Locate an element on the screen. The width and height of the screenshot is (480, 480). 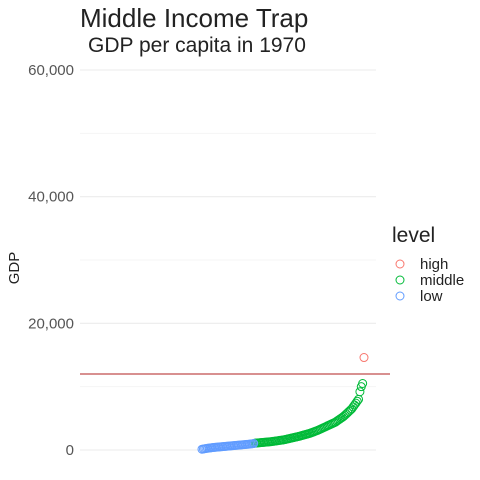
legend-item-middle: middle is located at coordinates (429, 280).